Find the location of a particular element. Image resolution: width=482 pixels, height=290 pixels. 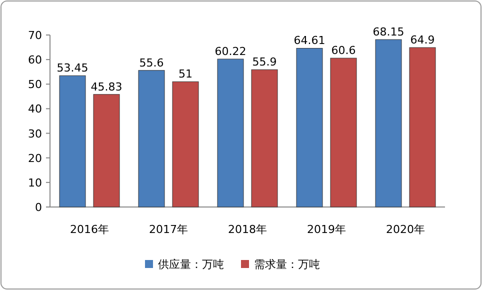

data-label: 53.45 is located at coordinates (72, 68).